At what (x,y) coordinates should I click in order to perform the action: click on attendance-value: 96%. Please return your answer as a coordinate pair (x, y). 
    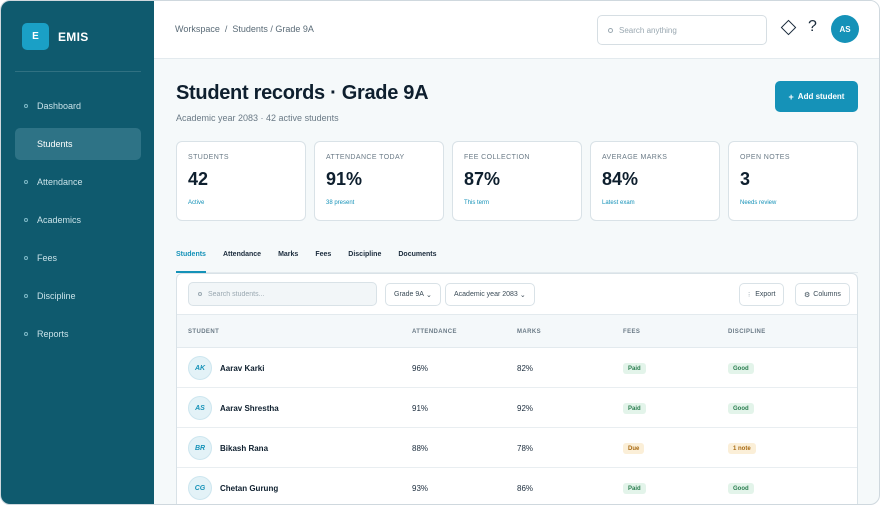
    Looking at the image, I should click on (420, 368).